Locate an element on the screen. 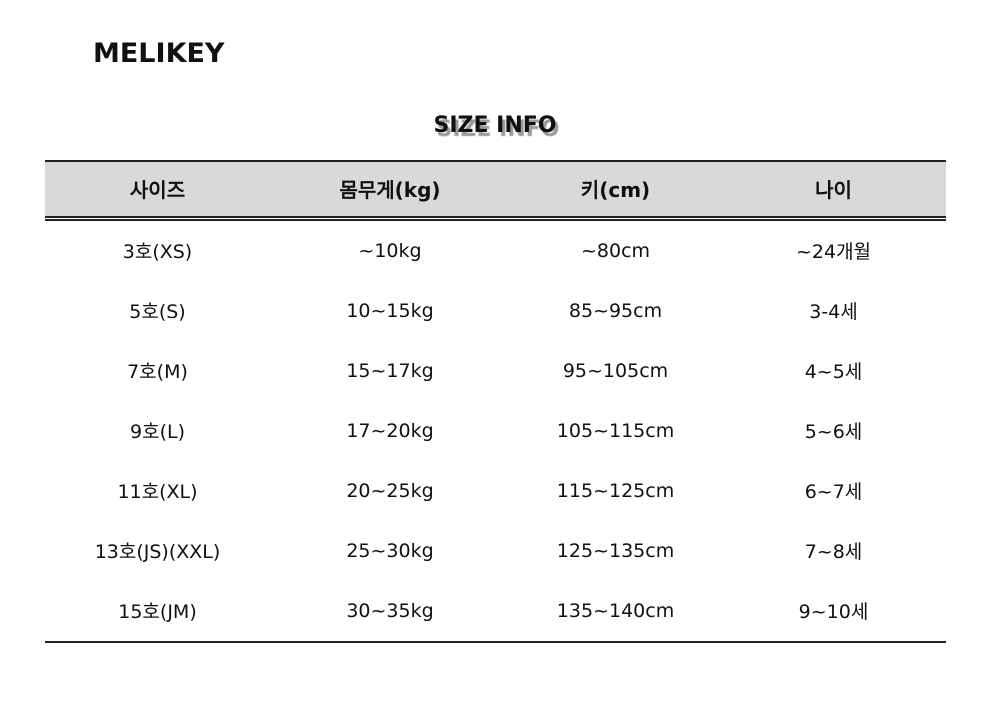 This screenshot has width=1000, height=713. header-height: 키(cm) is located at coordinates (615, 190).